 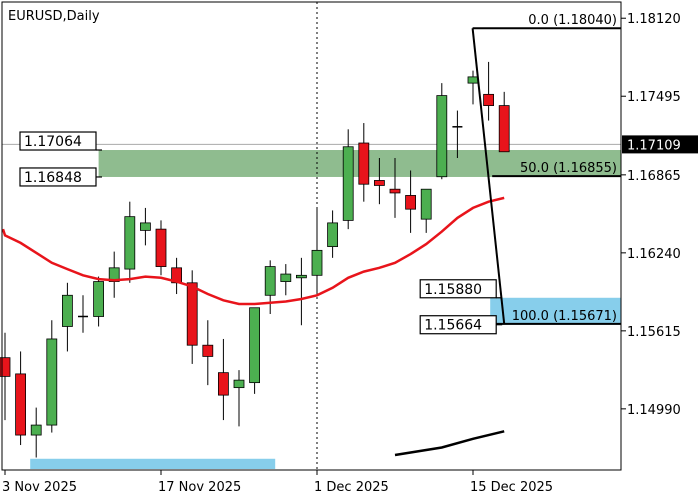 I want to click on y-tick-label: 1.16865, so click(x=654, y=176).